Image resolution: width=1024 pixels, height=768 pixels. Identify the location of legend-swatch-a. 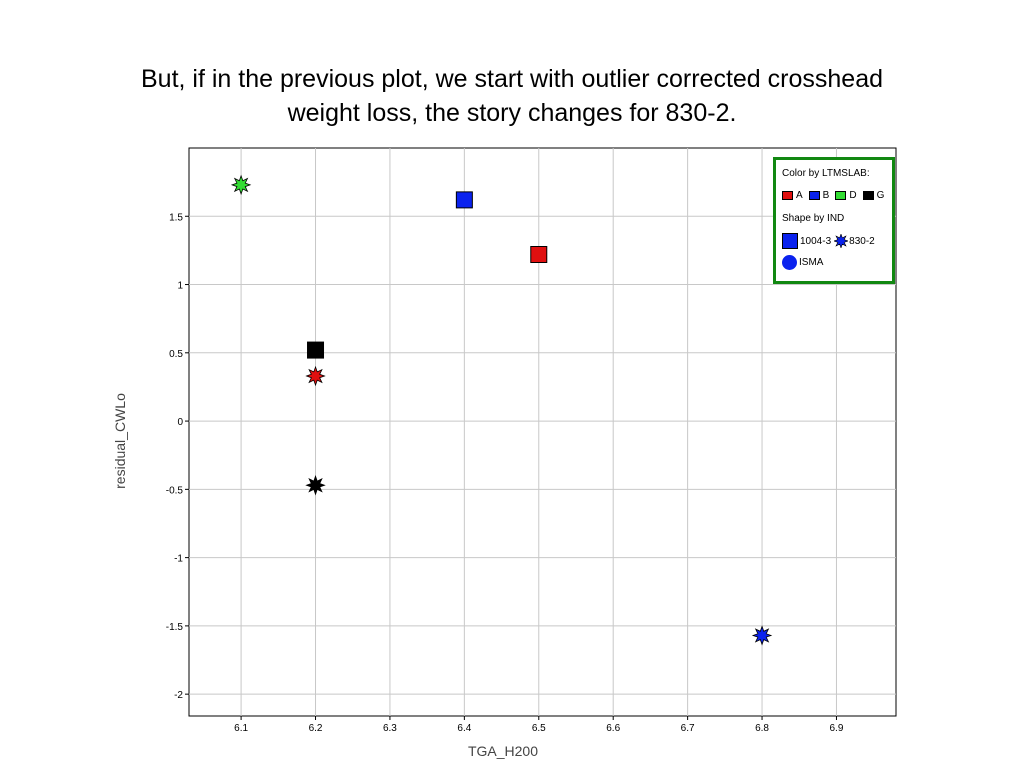
(787, 195).